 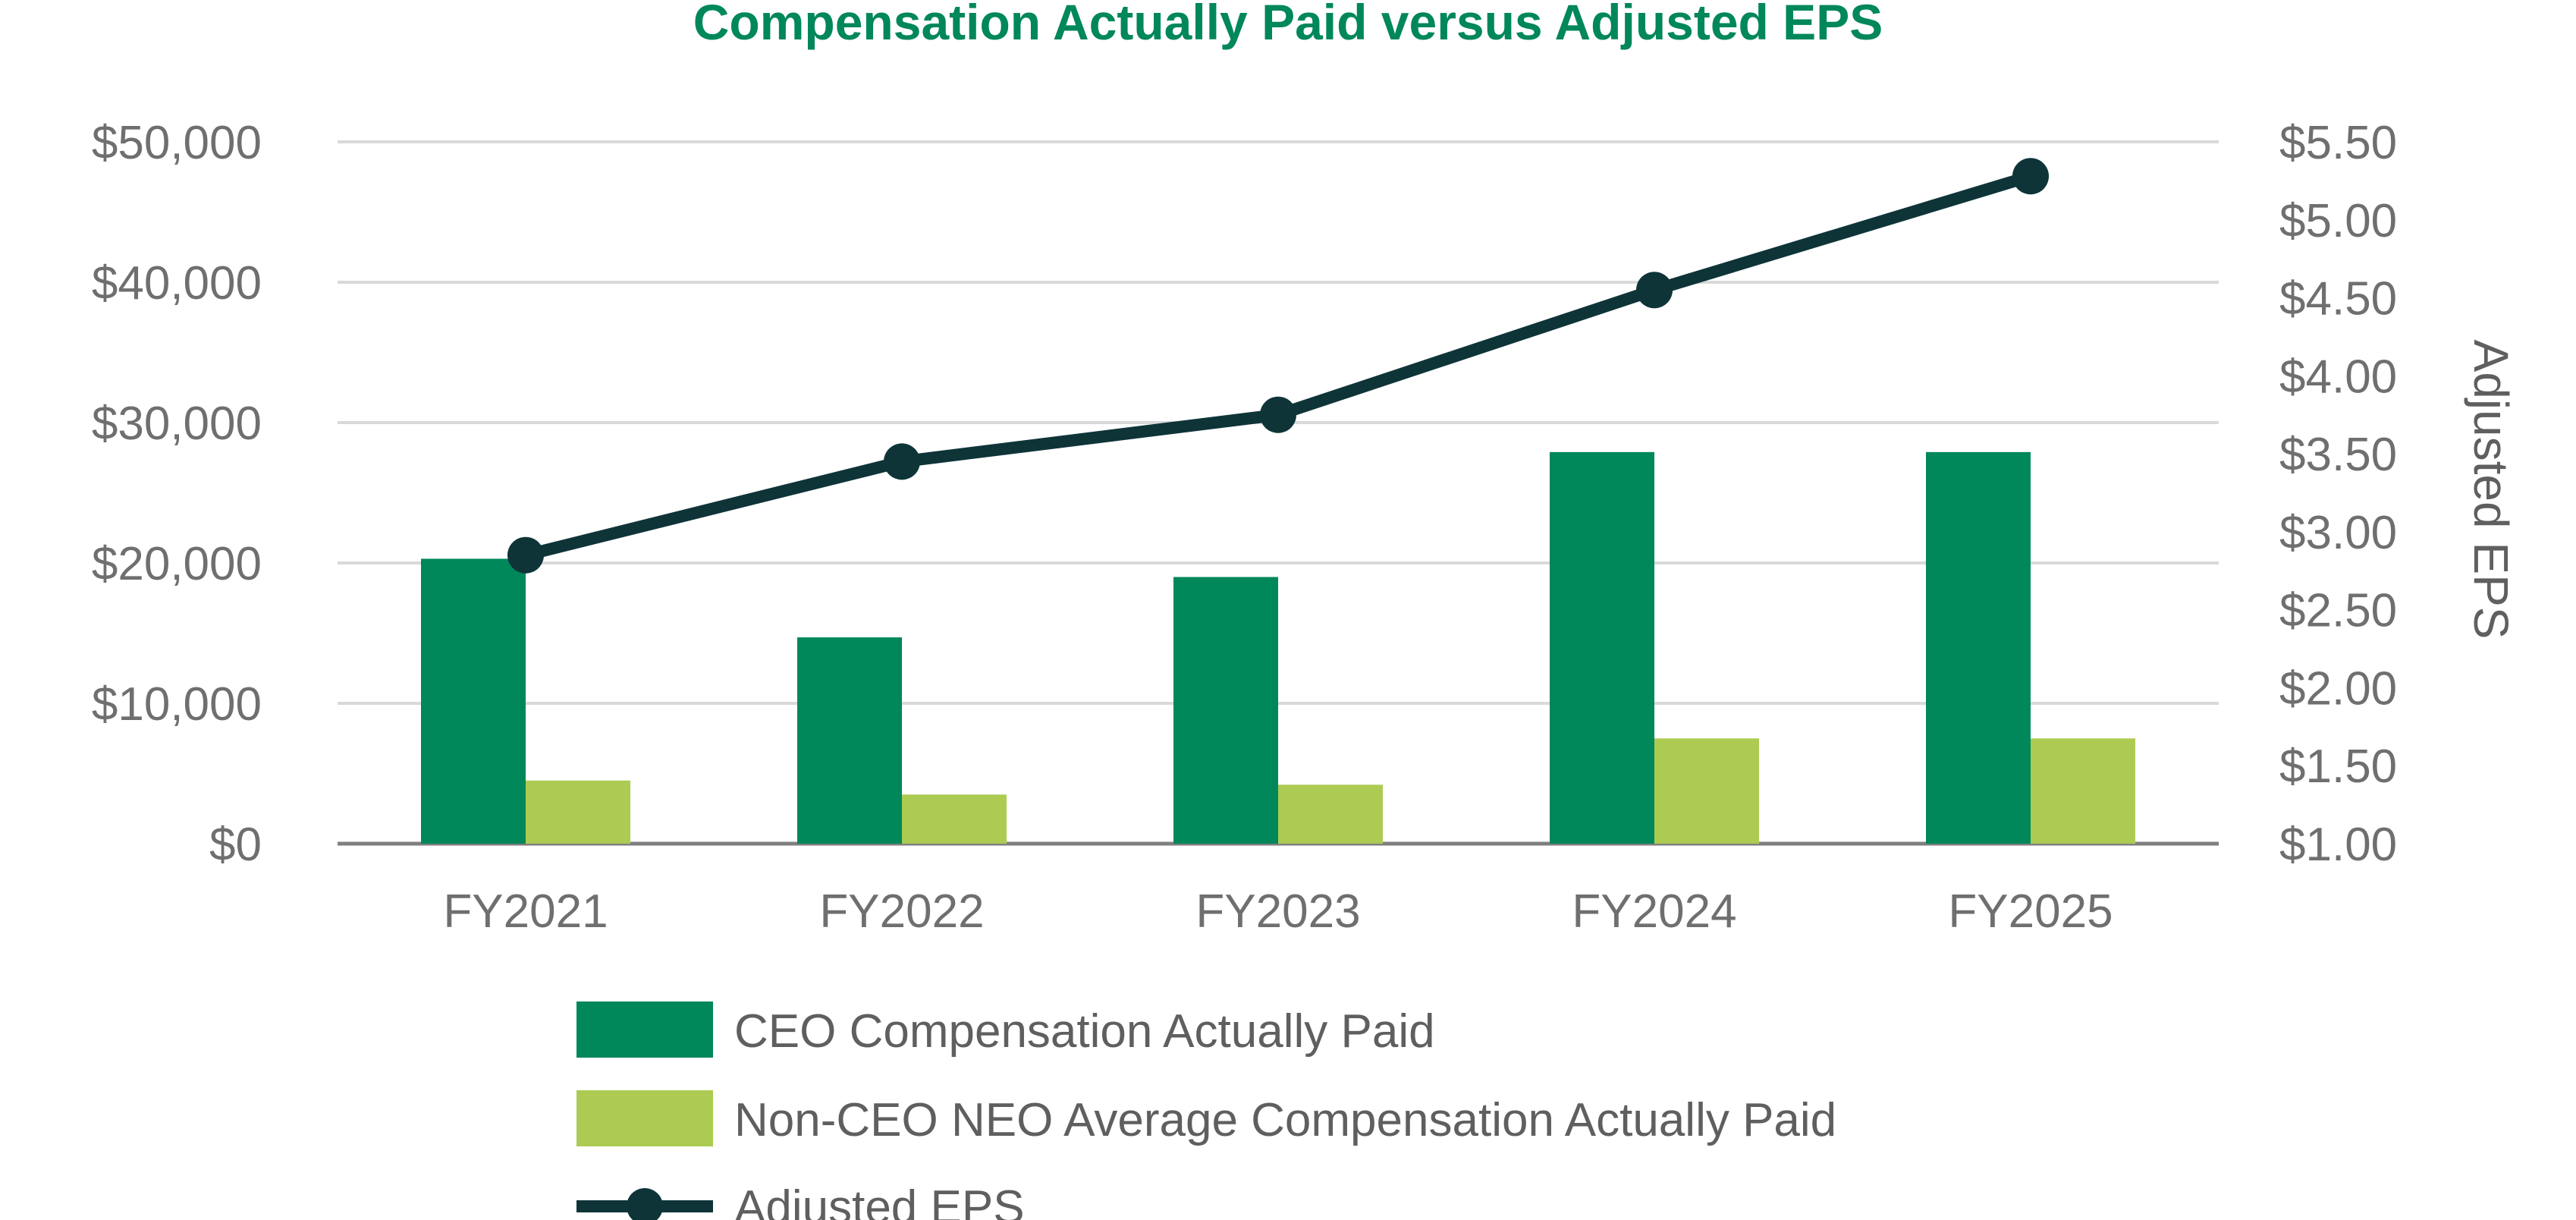 What do you see at coordinates (645, 1204) in the screenshot?
I see `legend-marker` at bounding box center [645, 1204].